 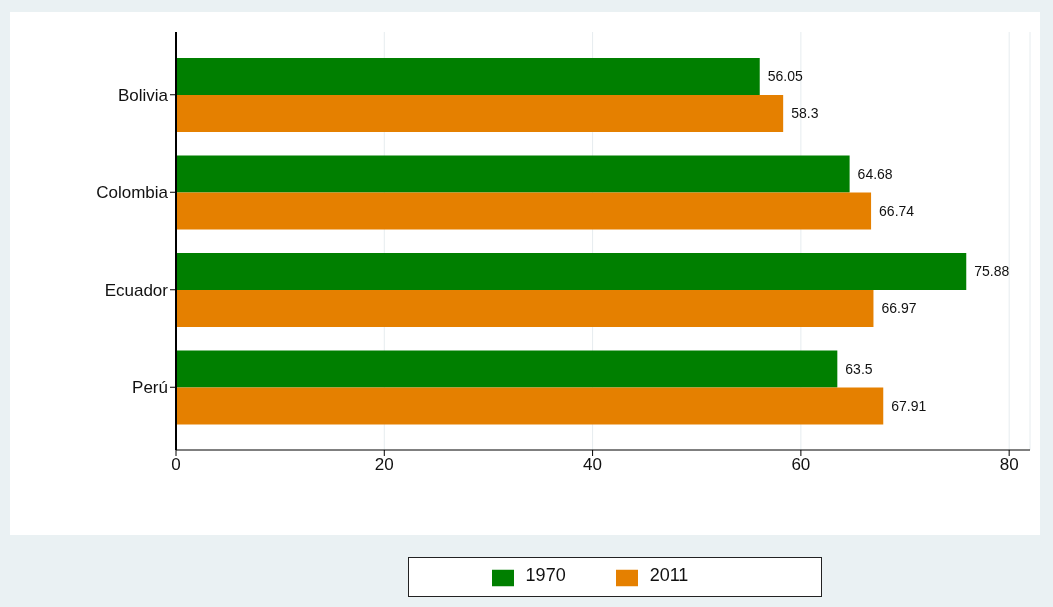 What do you see at coordinates (805, 113) in the screenshot?
I see `data-label: 58.3` at bounding box center [805, 113].